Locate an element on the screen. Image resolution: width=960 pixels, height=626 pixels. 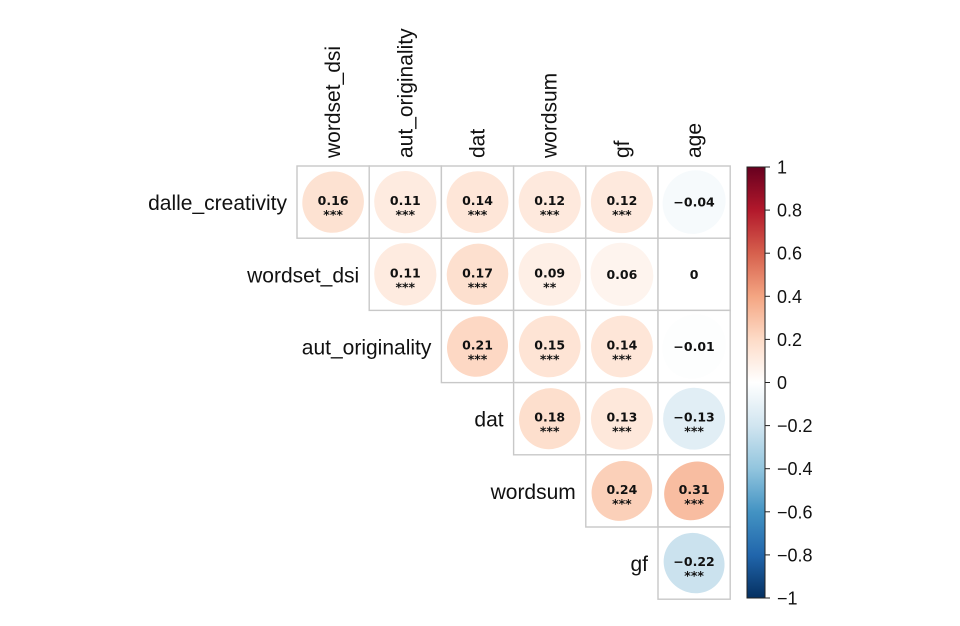
colorbar-tick-label: 0.6 is located at coordinates (789, 254).